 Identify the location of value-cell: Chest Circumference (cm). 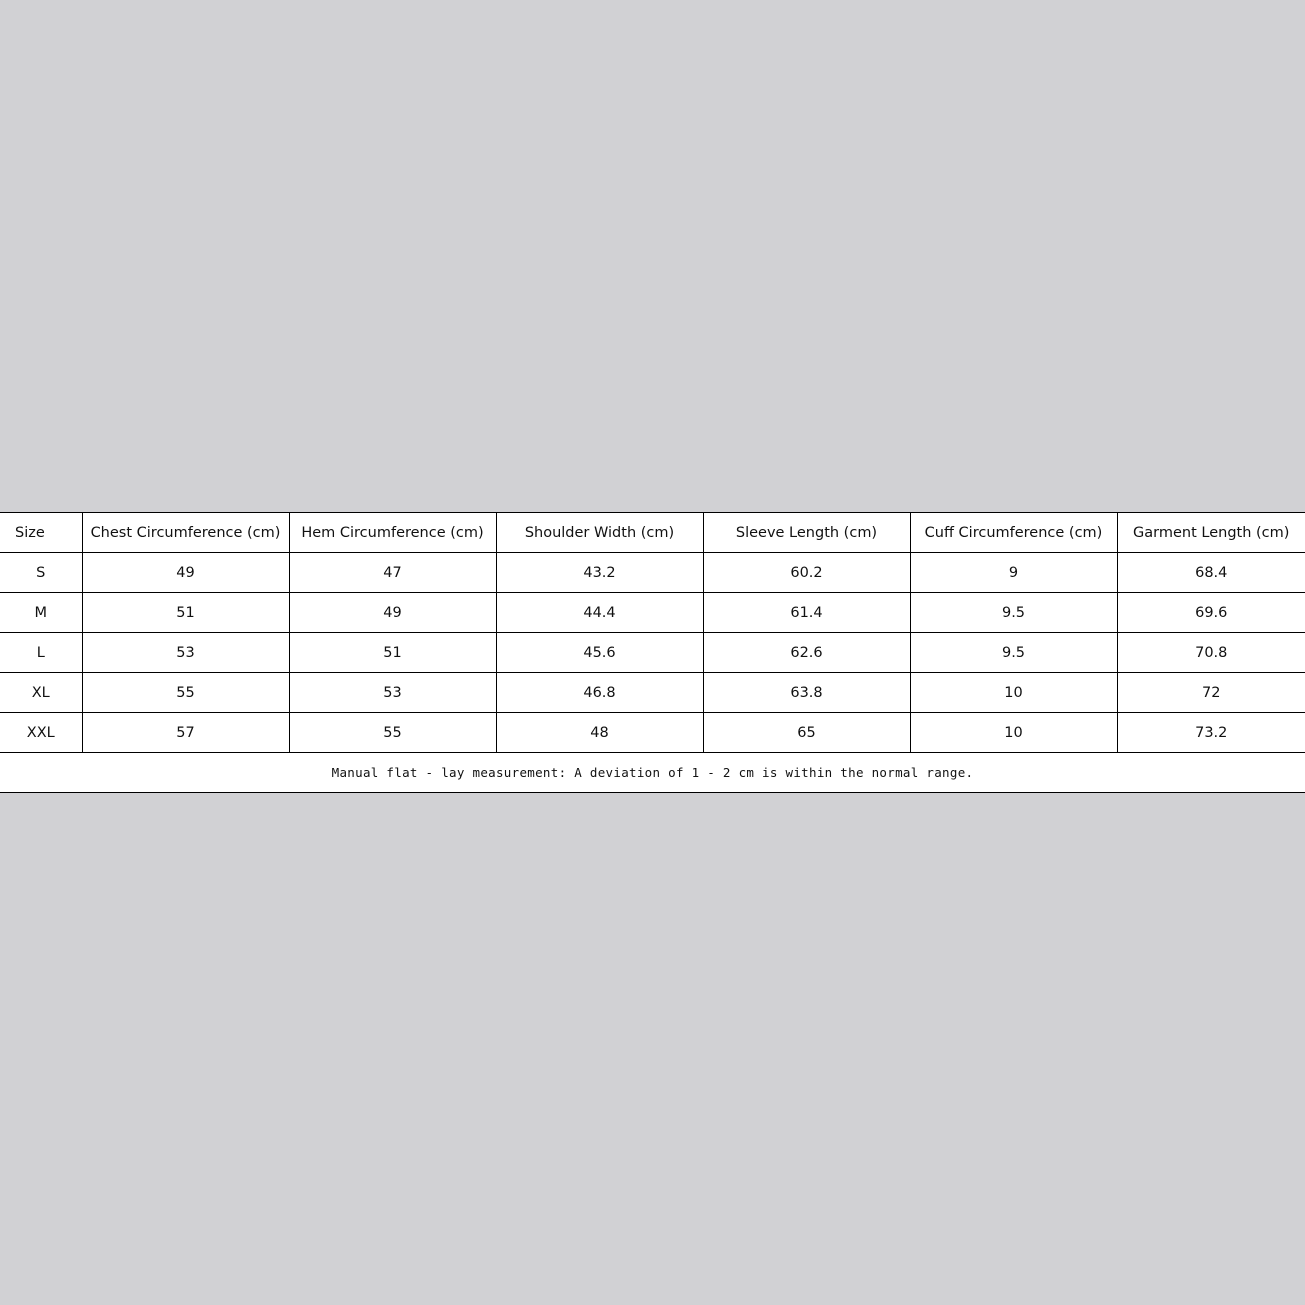
(185, 532).